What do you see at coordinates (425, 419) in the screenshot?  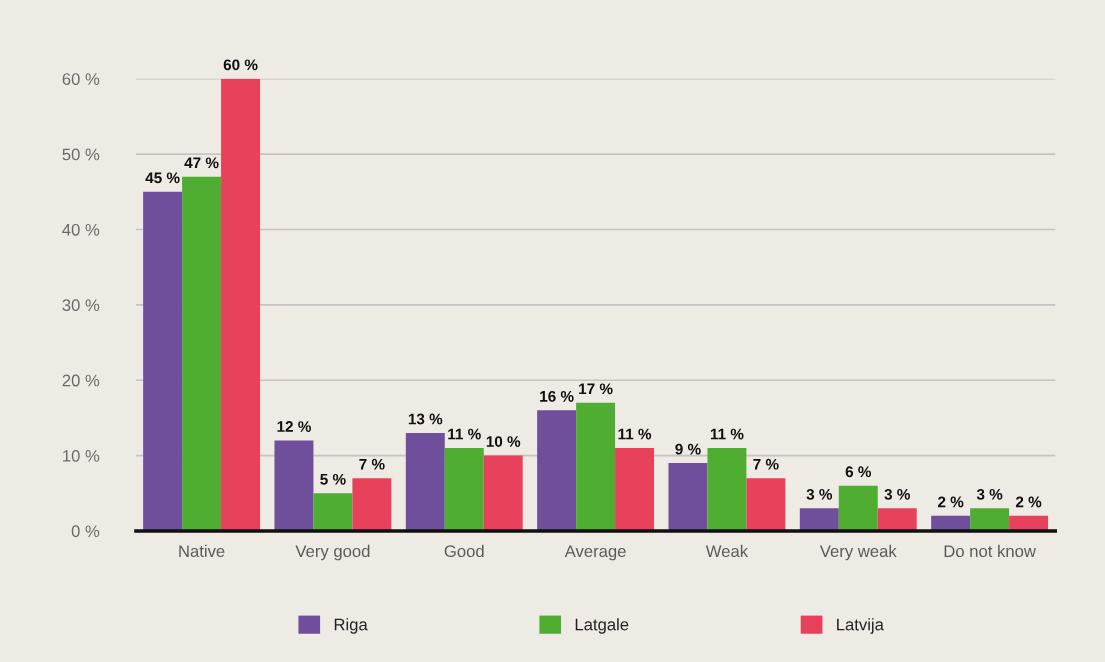 I see `data-label: 13 %` at bounding box center [425, 419].